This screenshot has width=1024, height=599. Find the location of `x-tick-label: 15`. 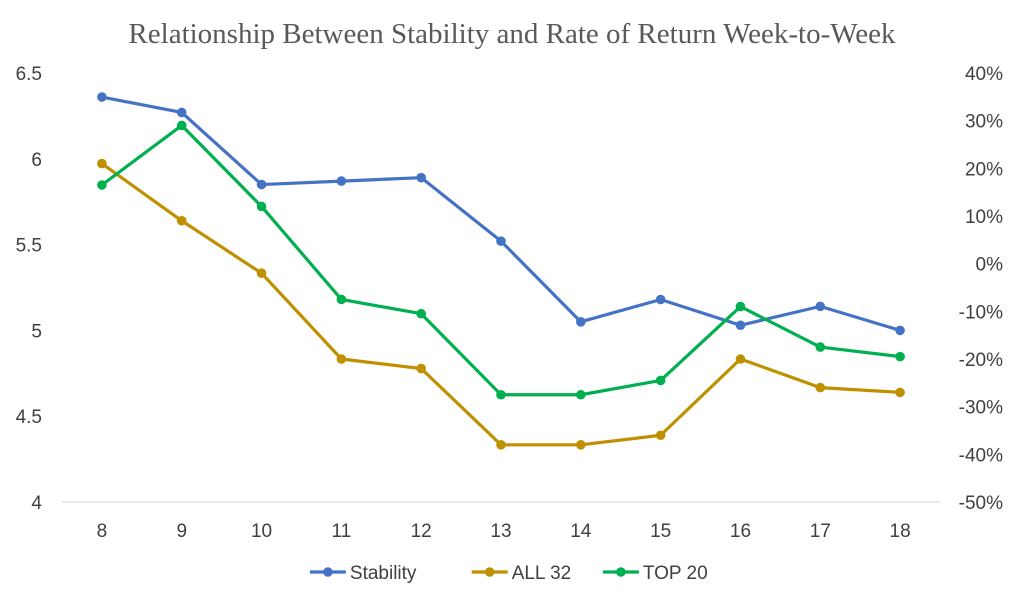

x-tick-label: 15 is located at coordinates (660, 531).